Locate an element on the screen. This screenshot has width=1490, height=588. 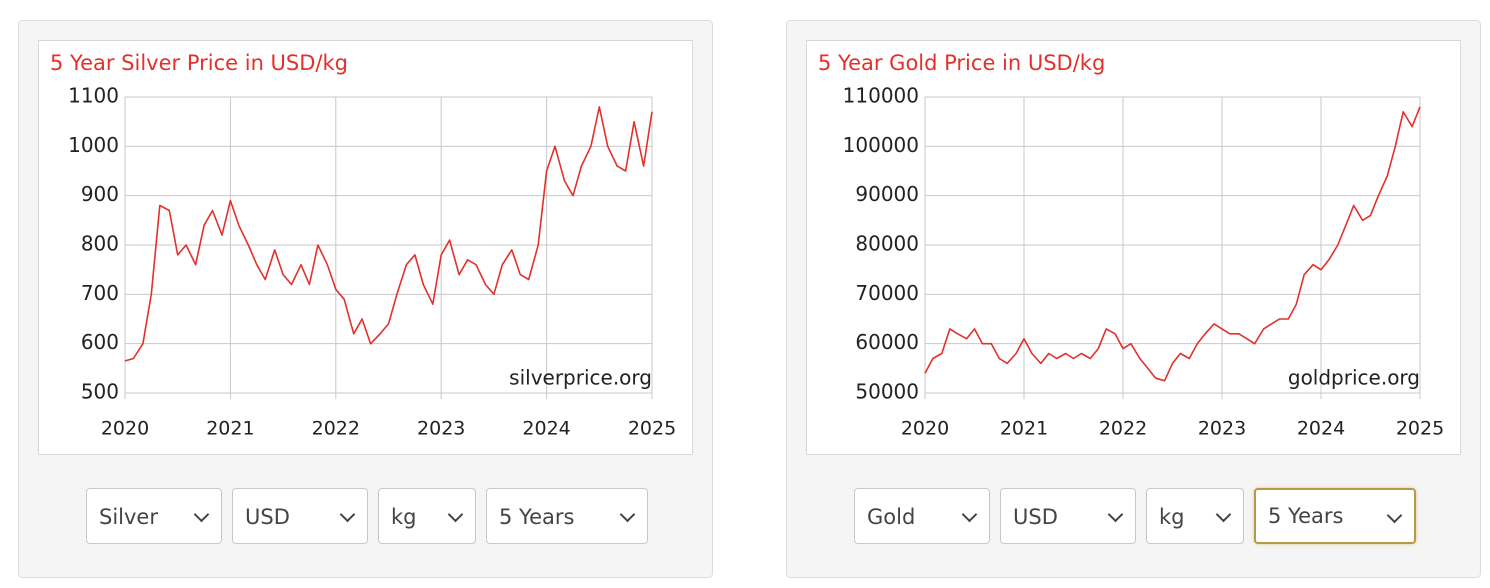
y-tick-label: 70000 is located at coordinates (887, 293).